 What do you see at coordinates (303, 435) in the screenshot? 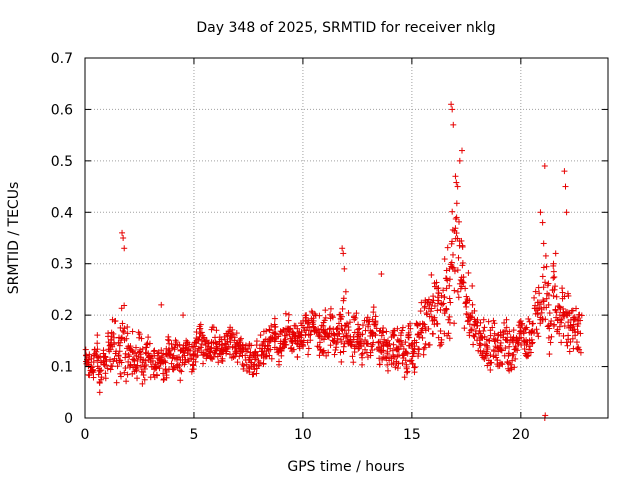
I see `x-tick-label: 10` at bounding box center [303, 435].